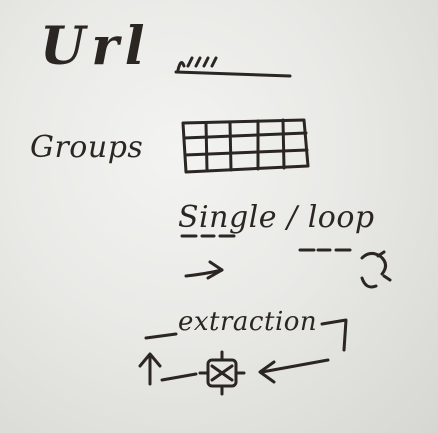 This screenshot has width=438, height=433. What do you see at coordinates (95, 46) in the screenshot?
I see `url-heading: Url` at bounding box center [95, 46].